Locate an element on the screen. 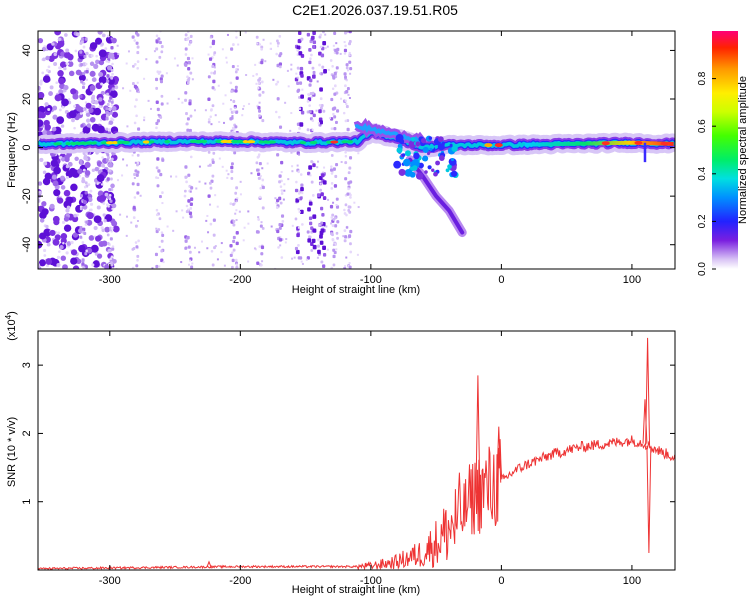 The height and width of the screenshot is (600, 750). band-hotspot is located at coordinates (303, 143).